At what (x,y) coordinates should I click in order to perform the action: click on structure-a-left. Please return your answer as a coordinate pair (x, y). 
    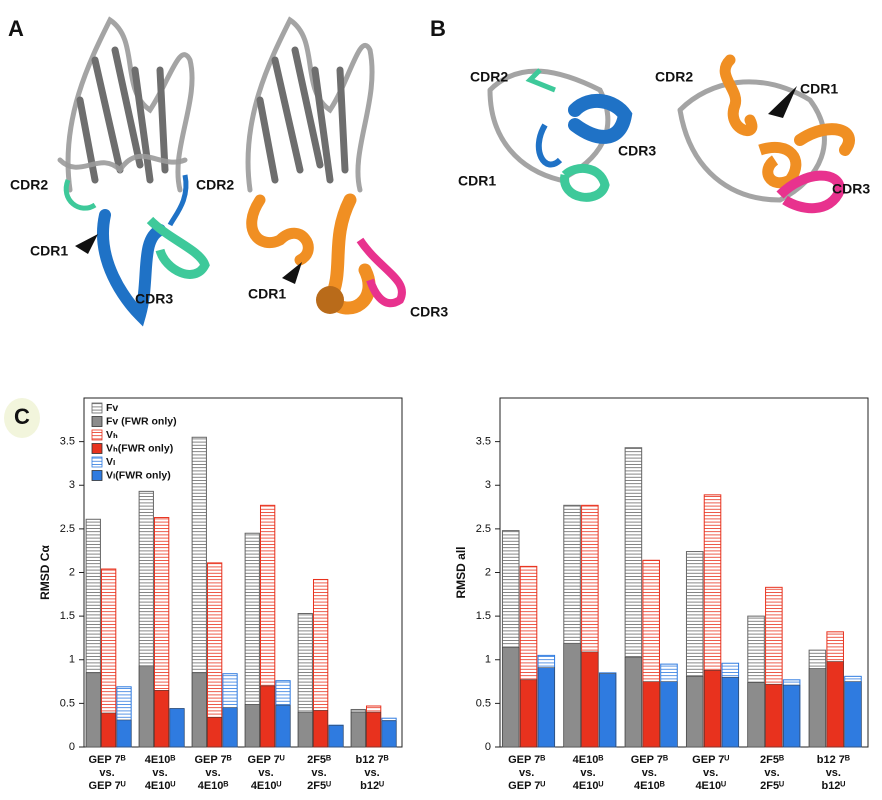
    Looking at the image, I should click on (133, 171).